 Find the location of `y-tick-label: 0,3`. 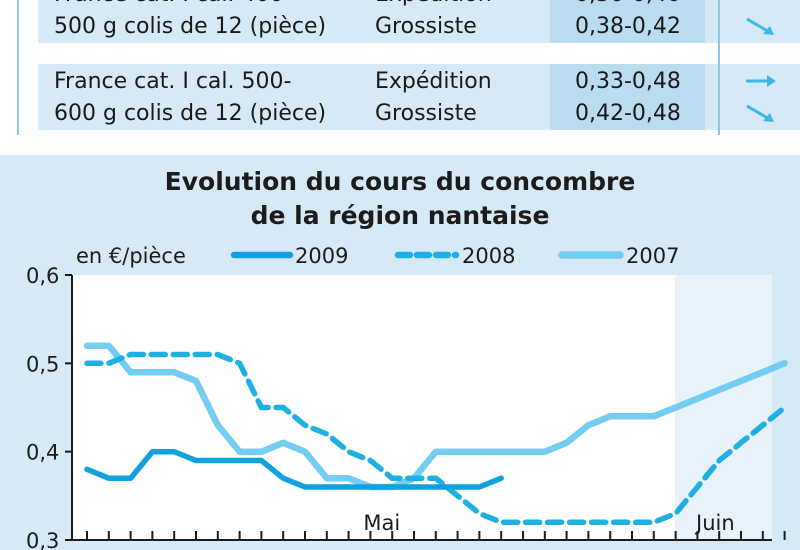

y-tick-label: 0,3 is located at coordinates (42, 539).